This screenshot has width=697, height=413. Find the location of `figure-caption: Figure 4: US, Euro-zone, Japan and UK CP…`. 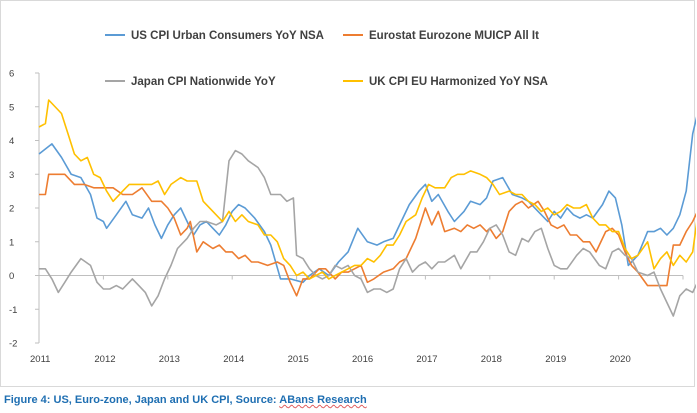

figure-caption: Figure 4: US, Euro-zone, Japan and UK CP… is located at coordinates (185, 400).